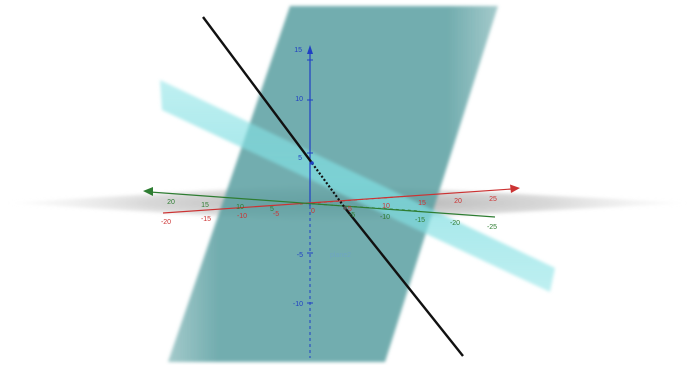 The image size is (689, 365). Describe the element at coordinates (166, 222) in the screenshot. I see `x-tick-label: -20` at that location.